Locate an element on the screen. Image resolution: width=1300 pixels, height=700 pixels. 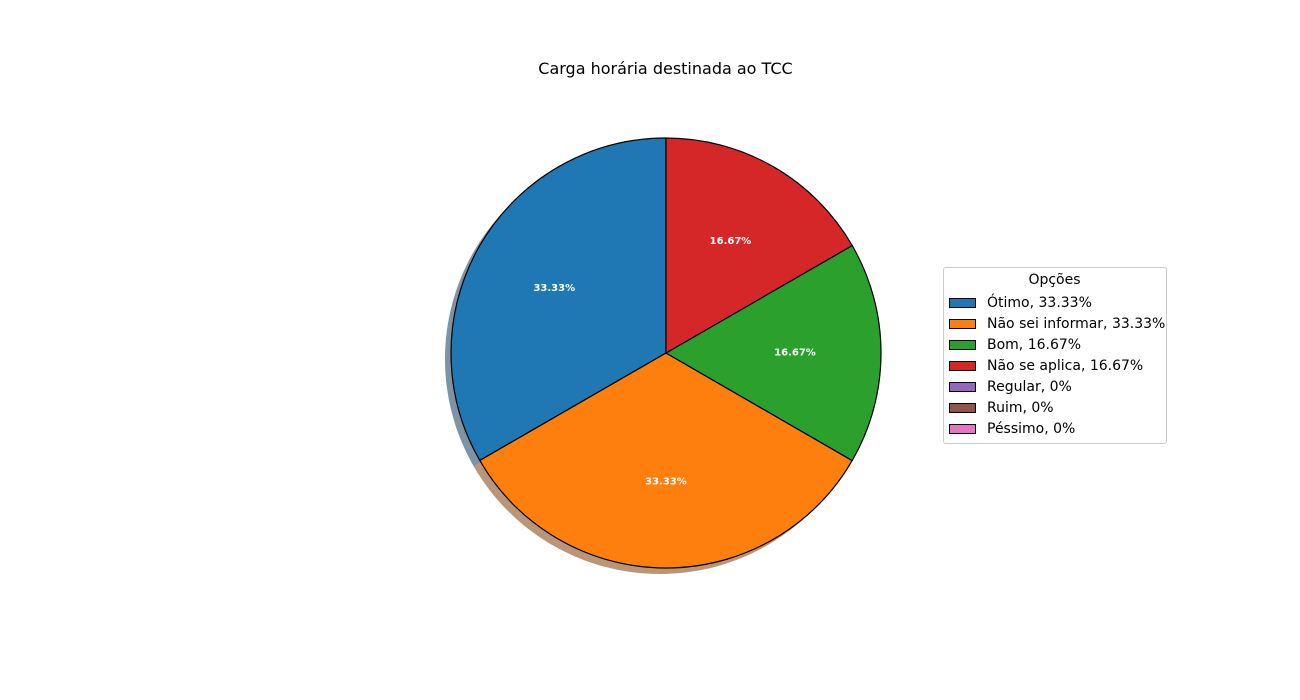
legend-item-otimo: Ótimo, 33.33% is located at coordinates (1054, 302).